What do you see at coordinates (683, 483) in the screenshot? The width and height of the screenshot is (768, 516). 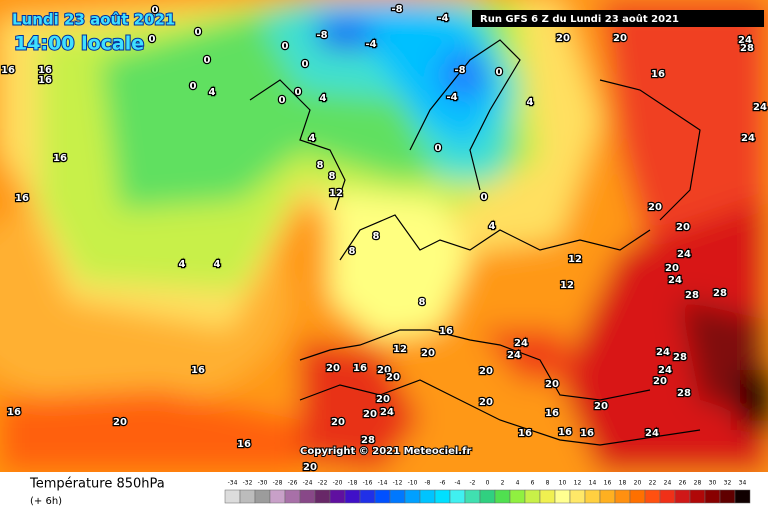 I see `scale-label: 26` at bounding box center [683, 483].